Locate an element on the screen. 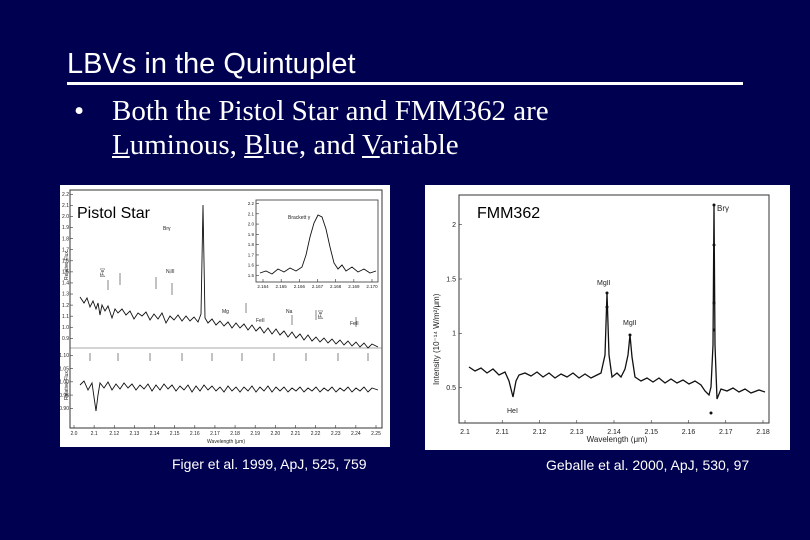  spectrum-bottom is located at coordinates (229, 396).